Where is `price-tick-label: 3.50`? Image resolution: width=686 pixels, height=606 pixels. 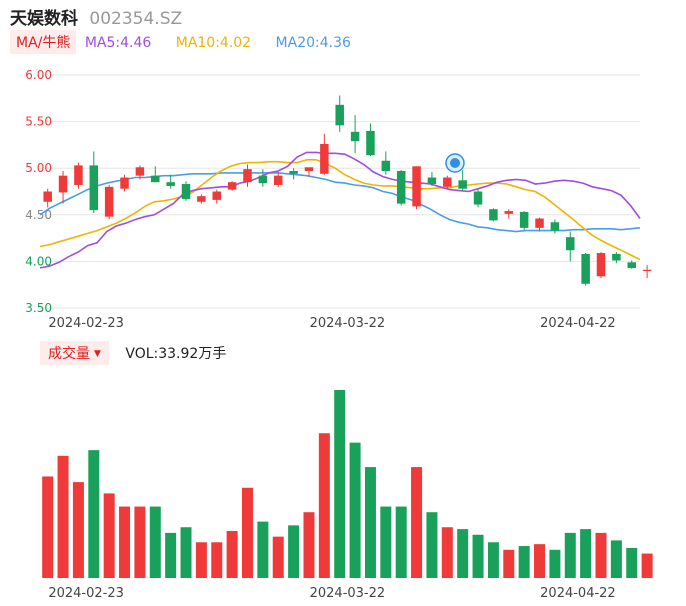
price-tick-label: 3.50 is located at coordinates (38, 308).